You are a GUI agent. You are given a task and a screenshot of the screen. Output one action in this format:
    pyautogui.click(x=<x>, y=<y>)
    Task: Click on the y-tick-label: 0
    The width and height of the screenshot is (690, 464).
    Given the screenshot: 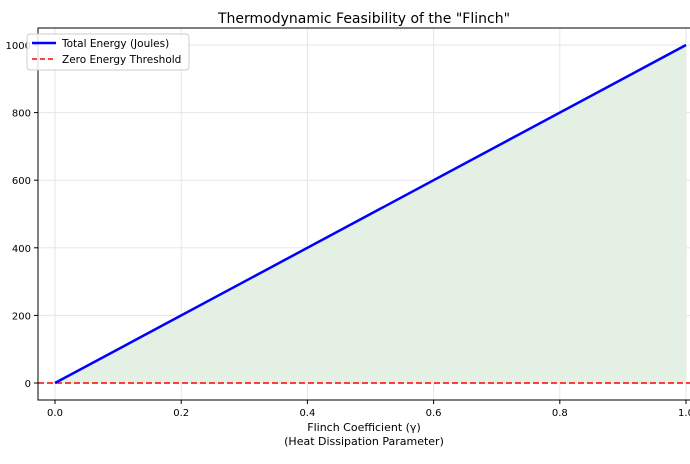 What is the action you would take?
    pyautogui.click(x=28, y=384)
    